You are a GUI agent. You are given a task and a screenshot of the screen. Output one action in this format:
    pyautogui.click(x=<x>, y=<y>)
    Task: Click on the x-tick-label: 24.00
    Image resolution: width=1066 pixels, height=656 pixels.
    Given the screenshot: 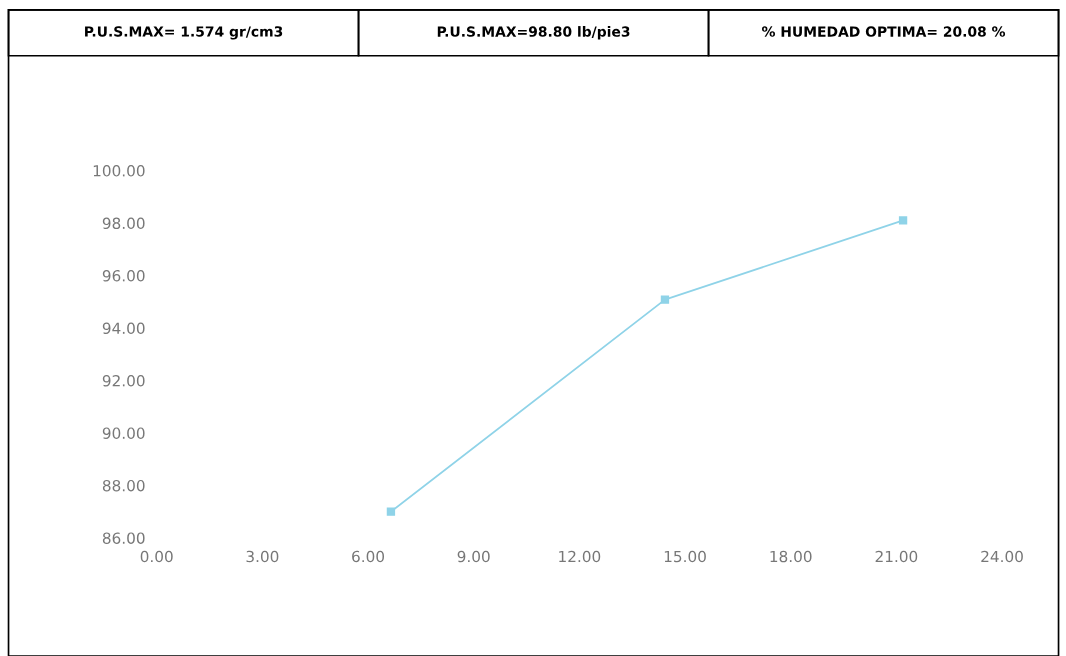 What is the action you would take?
    pyautogui.click(x=1002, y=556)
    